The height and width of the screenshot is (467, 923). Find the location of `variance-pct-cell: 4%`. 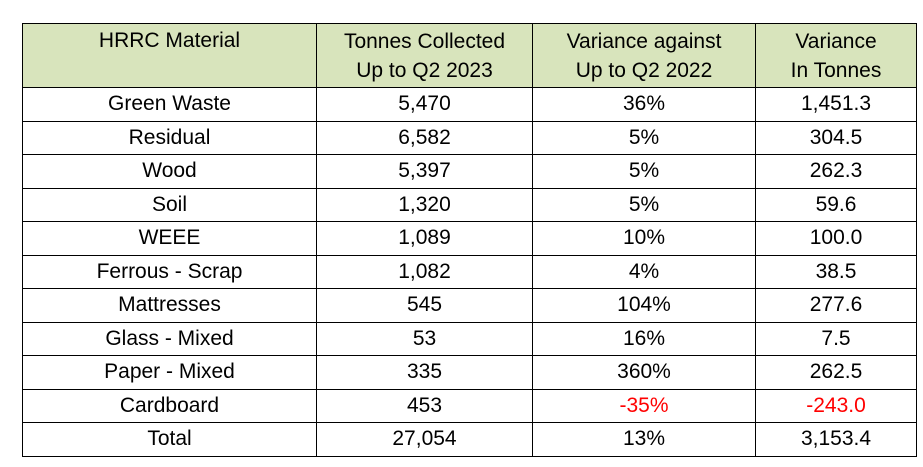

variance-pct-cell: 4% is located at coordinates (644, 271).